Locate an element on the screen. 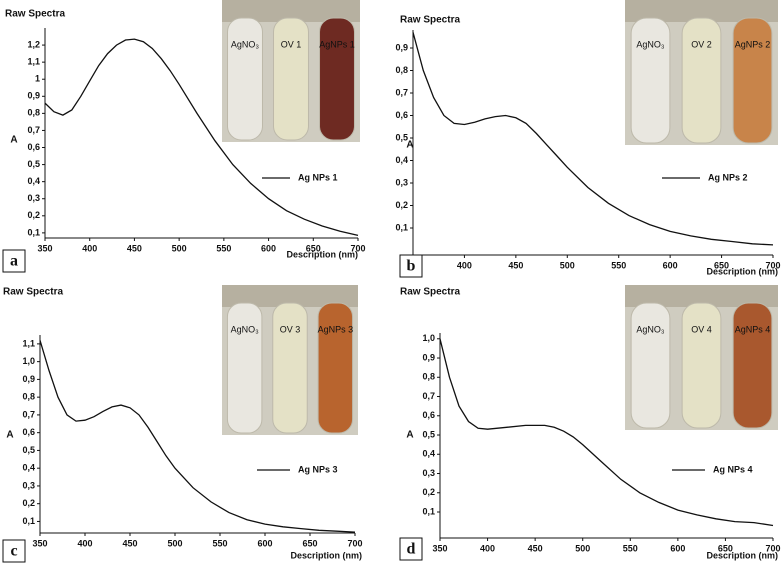  panel-label: a is located at coordinates (14, 261).